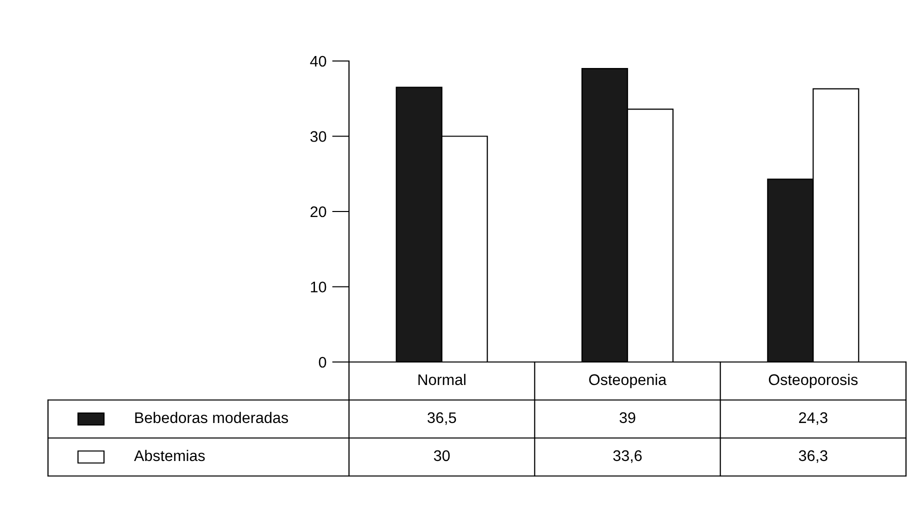  I want to click on data-label: 36,3, so click(813, 456).